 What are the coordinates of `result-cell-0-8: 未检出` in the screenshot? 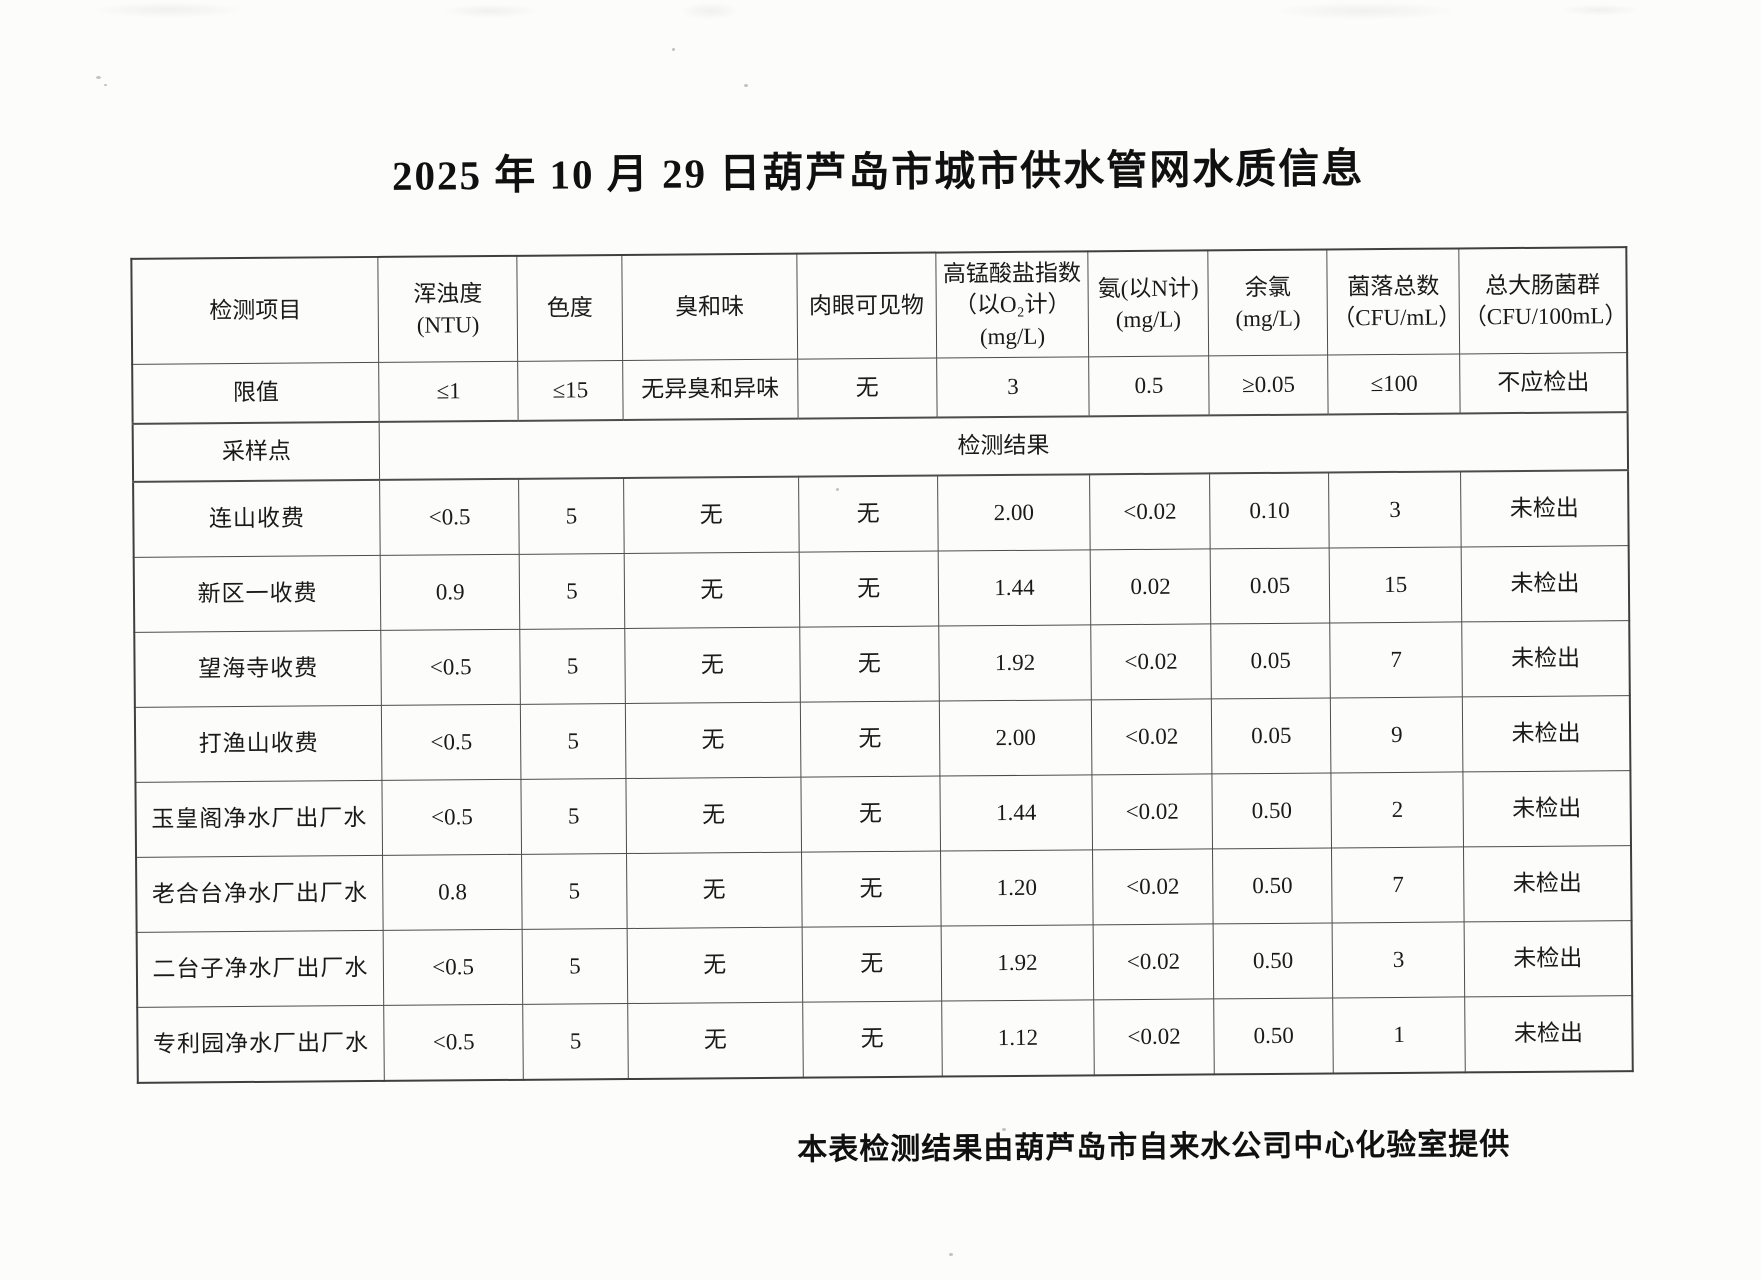 It's located at (1544, 508).